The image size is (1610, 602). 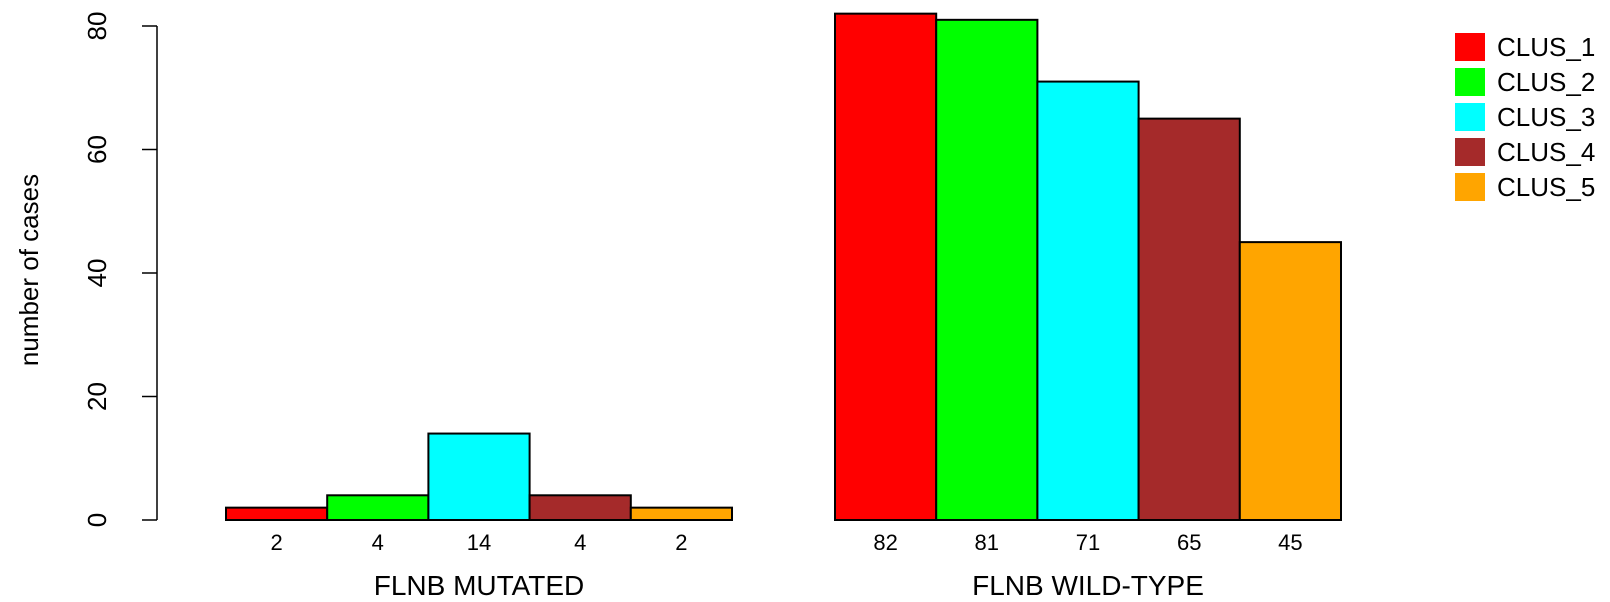 I want to click on legend-label: CLUS_2, so click(x=1546, y=82).